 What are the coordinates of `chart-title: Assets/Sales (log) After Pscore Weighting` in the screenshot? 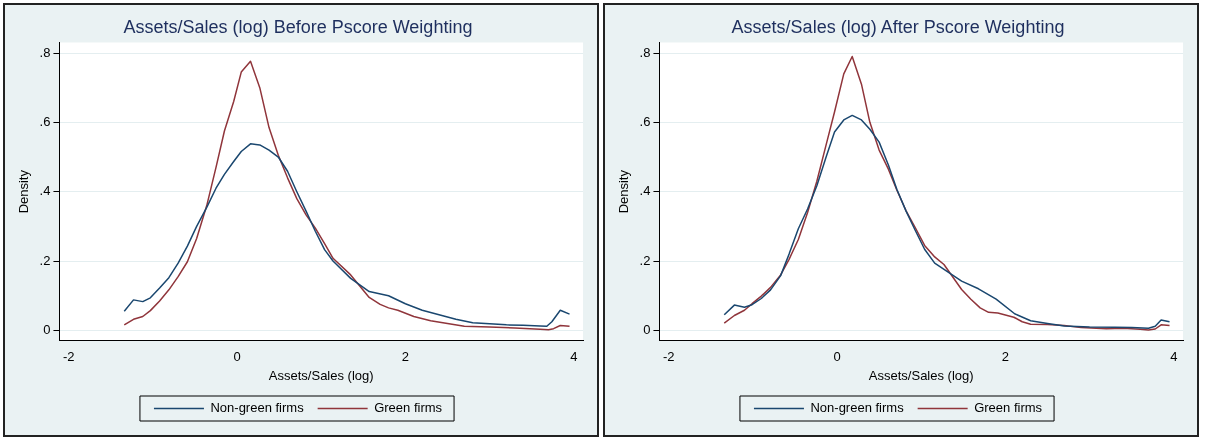 It's located at (898, 26).